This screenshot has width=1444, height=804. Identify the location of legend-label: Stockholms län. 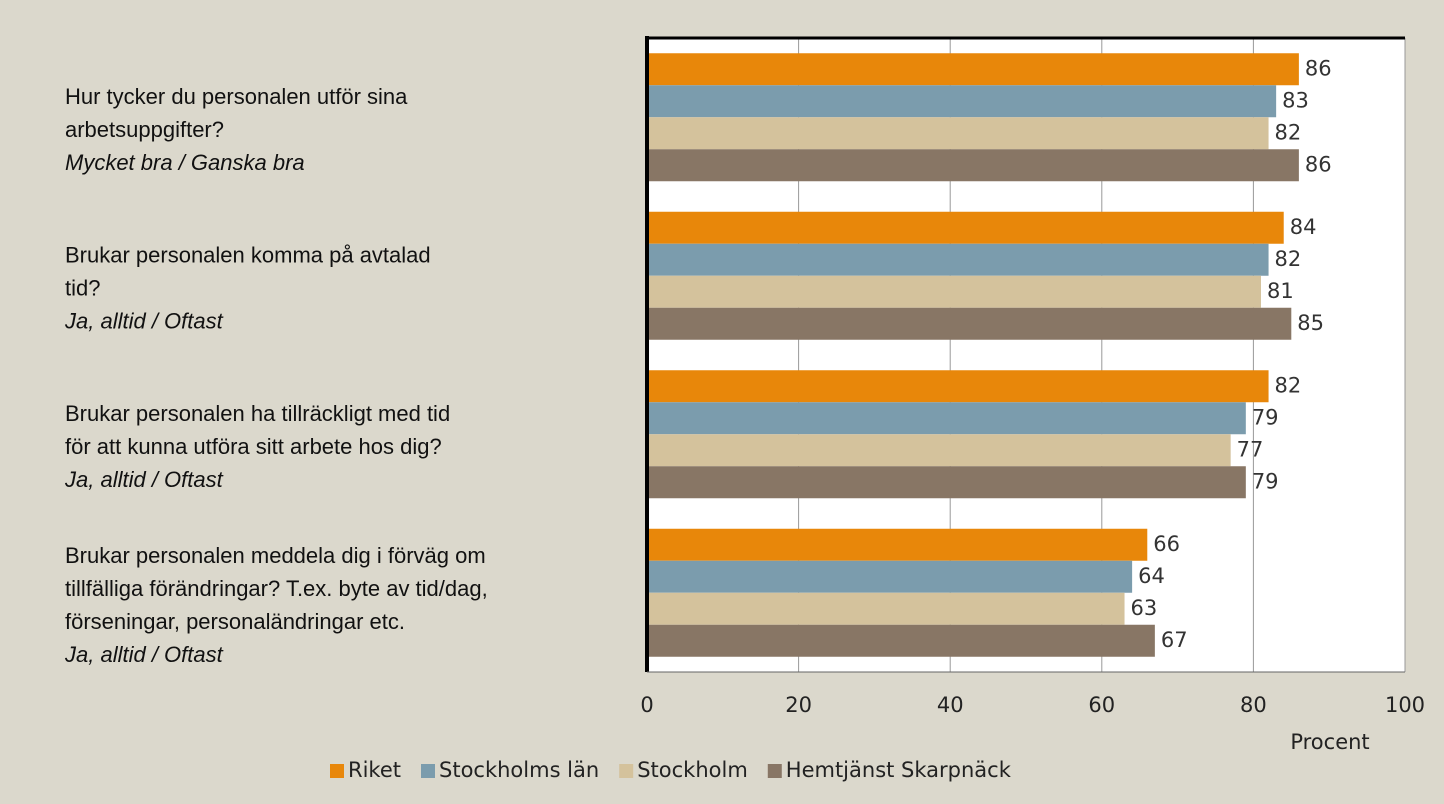
(519, 770).